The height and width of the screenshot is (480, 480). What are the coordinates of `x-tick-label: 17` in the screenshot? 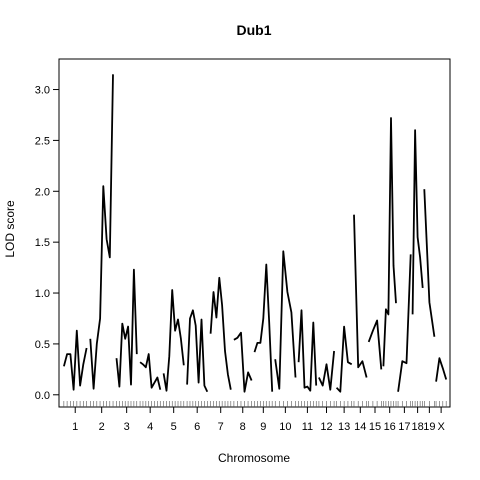 It's located at (404, 427).